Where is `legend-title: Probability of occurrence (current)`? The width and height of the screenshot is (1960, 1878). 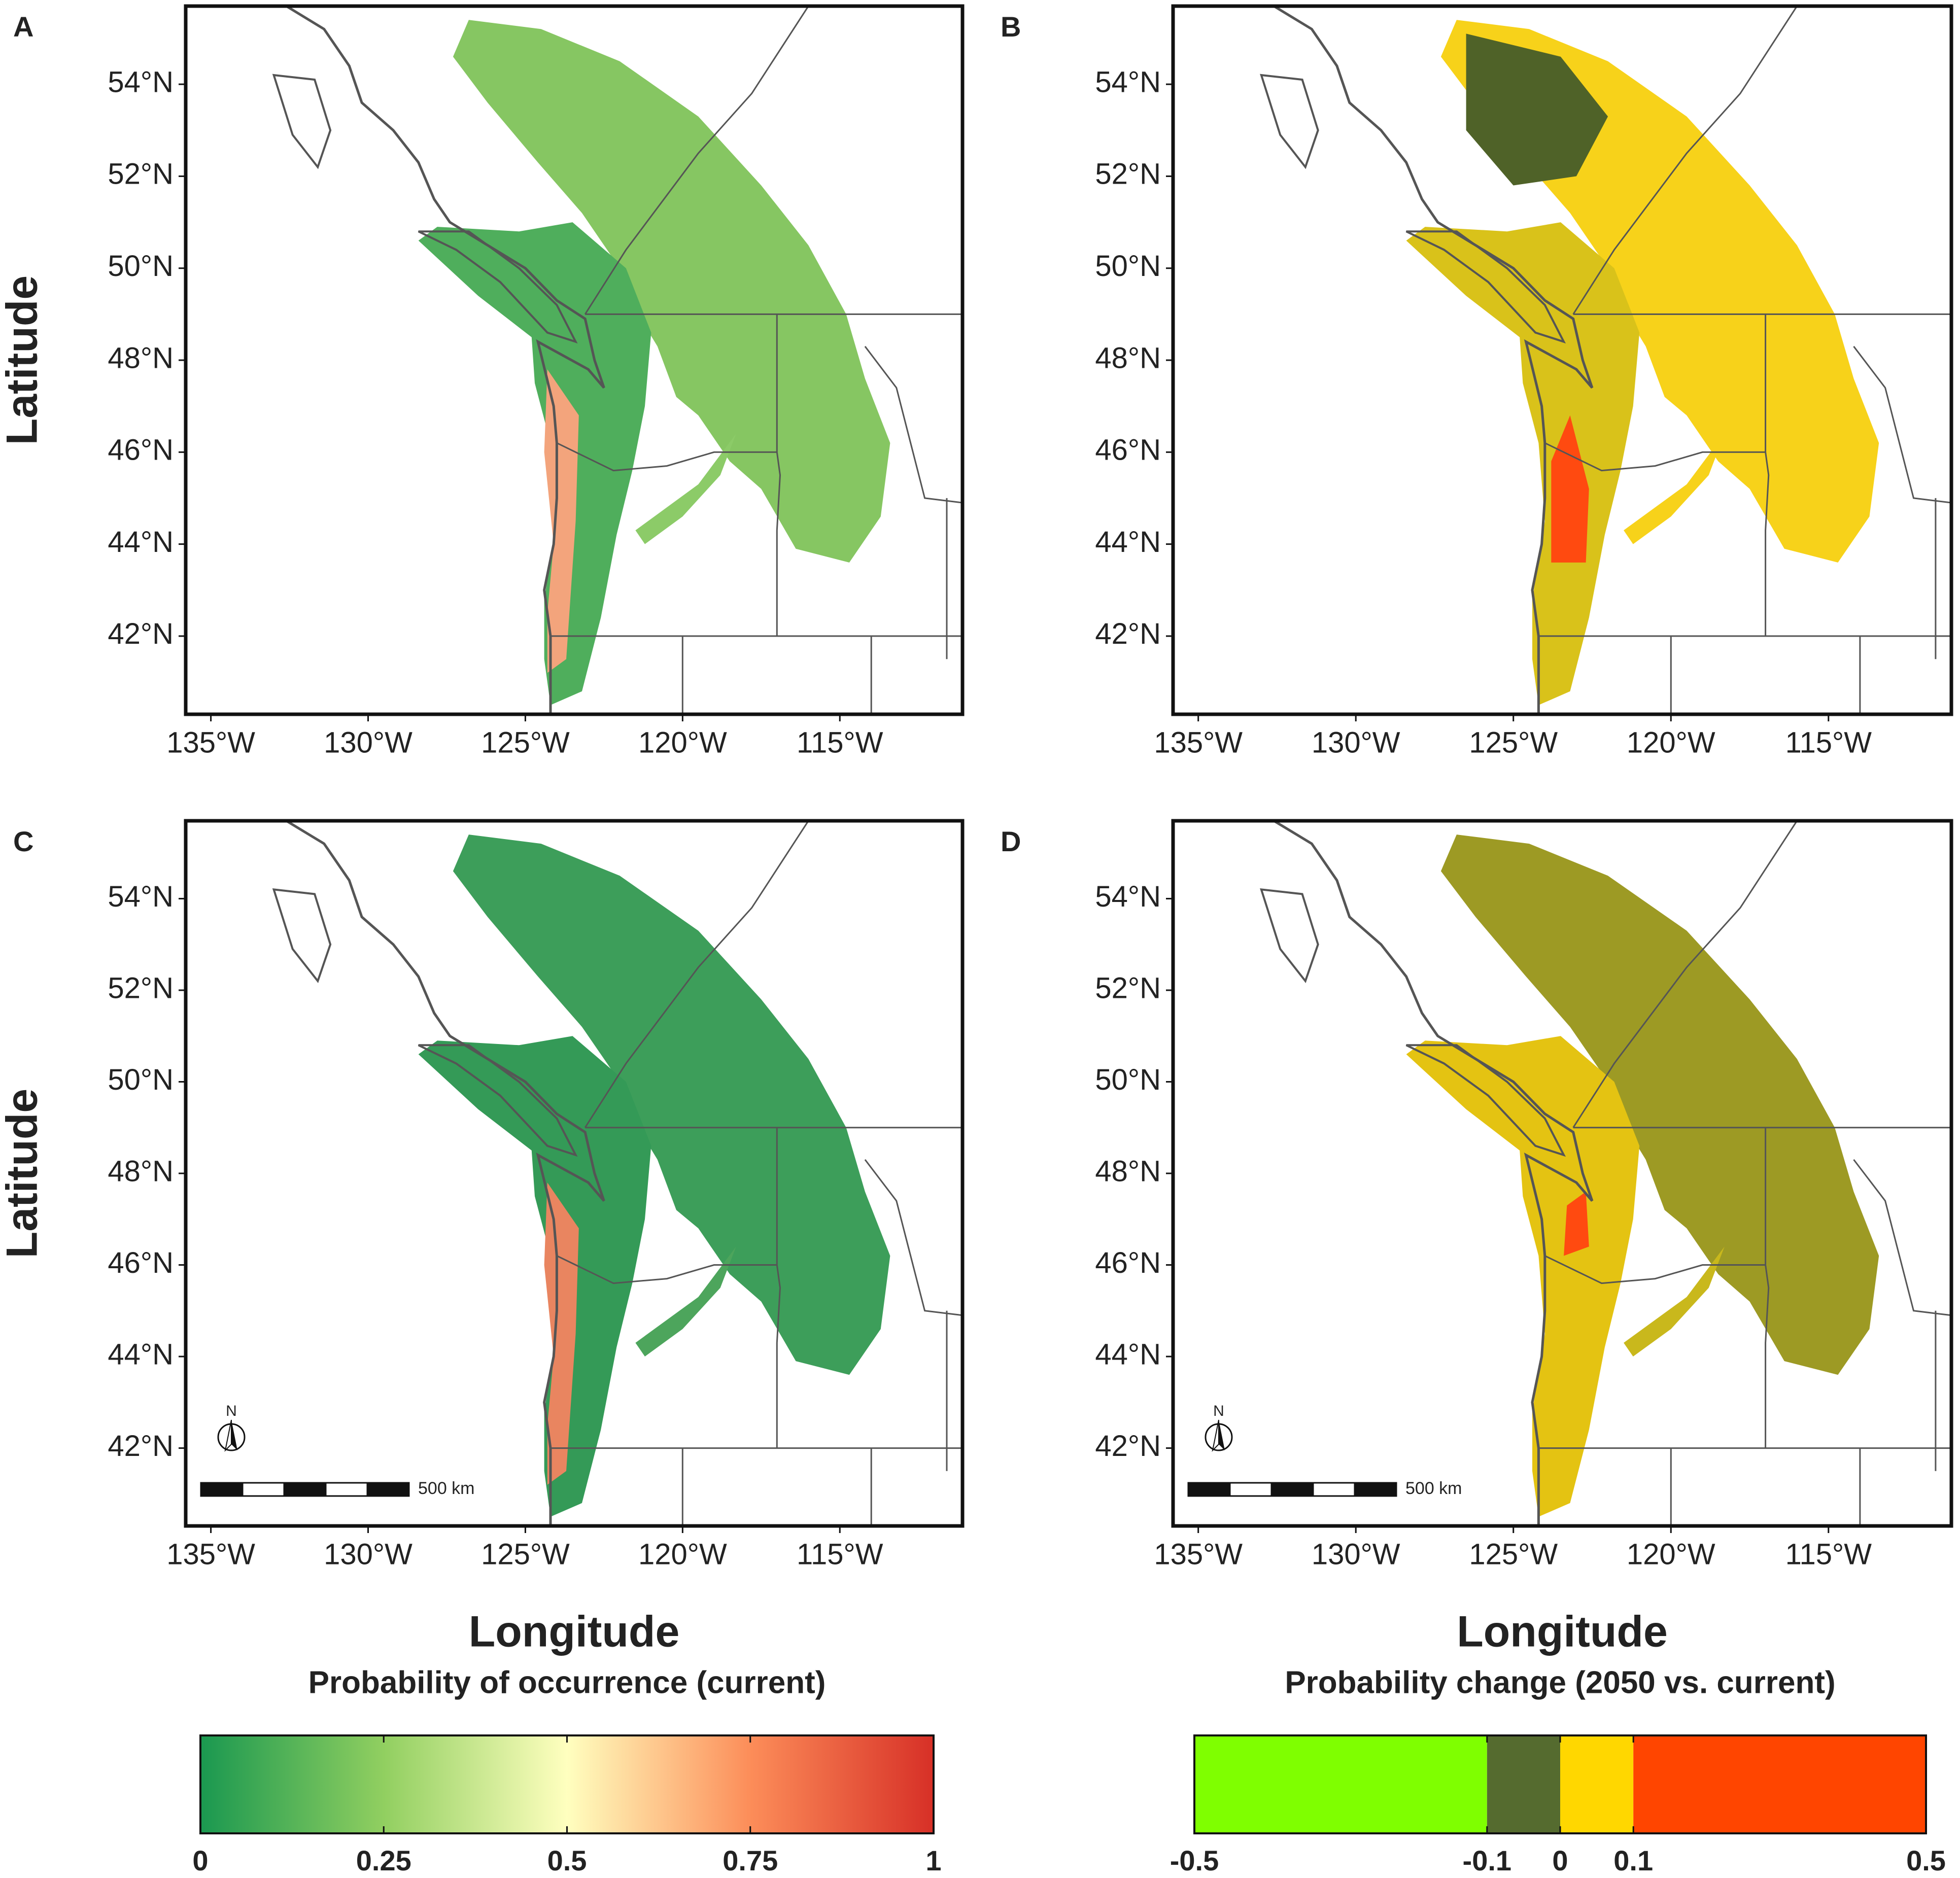 legend-title: Probability of occurrence (current) is located at coordinates (567, 1682).